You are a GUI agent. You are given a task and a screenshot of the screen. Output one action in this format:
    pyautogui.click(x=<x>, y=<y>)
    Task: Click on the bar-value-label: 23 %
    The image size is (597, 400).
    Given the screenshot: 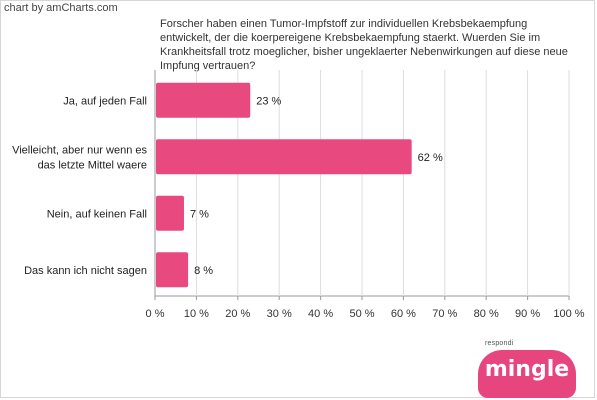 What is the action you would take?
    pyautogui.click(x=268, y=101)
    